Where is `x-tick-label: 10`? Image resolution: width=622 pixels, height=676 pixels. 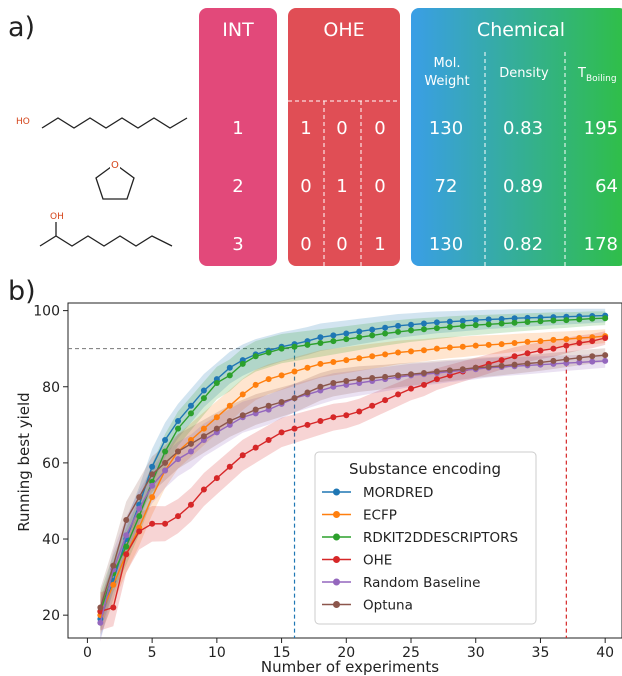
x-tick-label: 10 is located at coordinates (217, 653).